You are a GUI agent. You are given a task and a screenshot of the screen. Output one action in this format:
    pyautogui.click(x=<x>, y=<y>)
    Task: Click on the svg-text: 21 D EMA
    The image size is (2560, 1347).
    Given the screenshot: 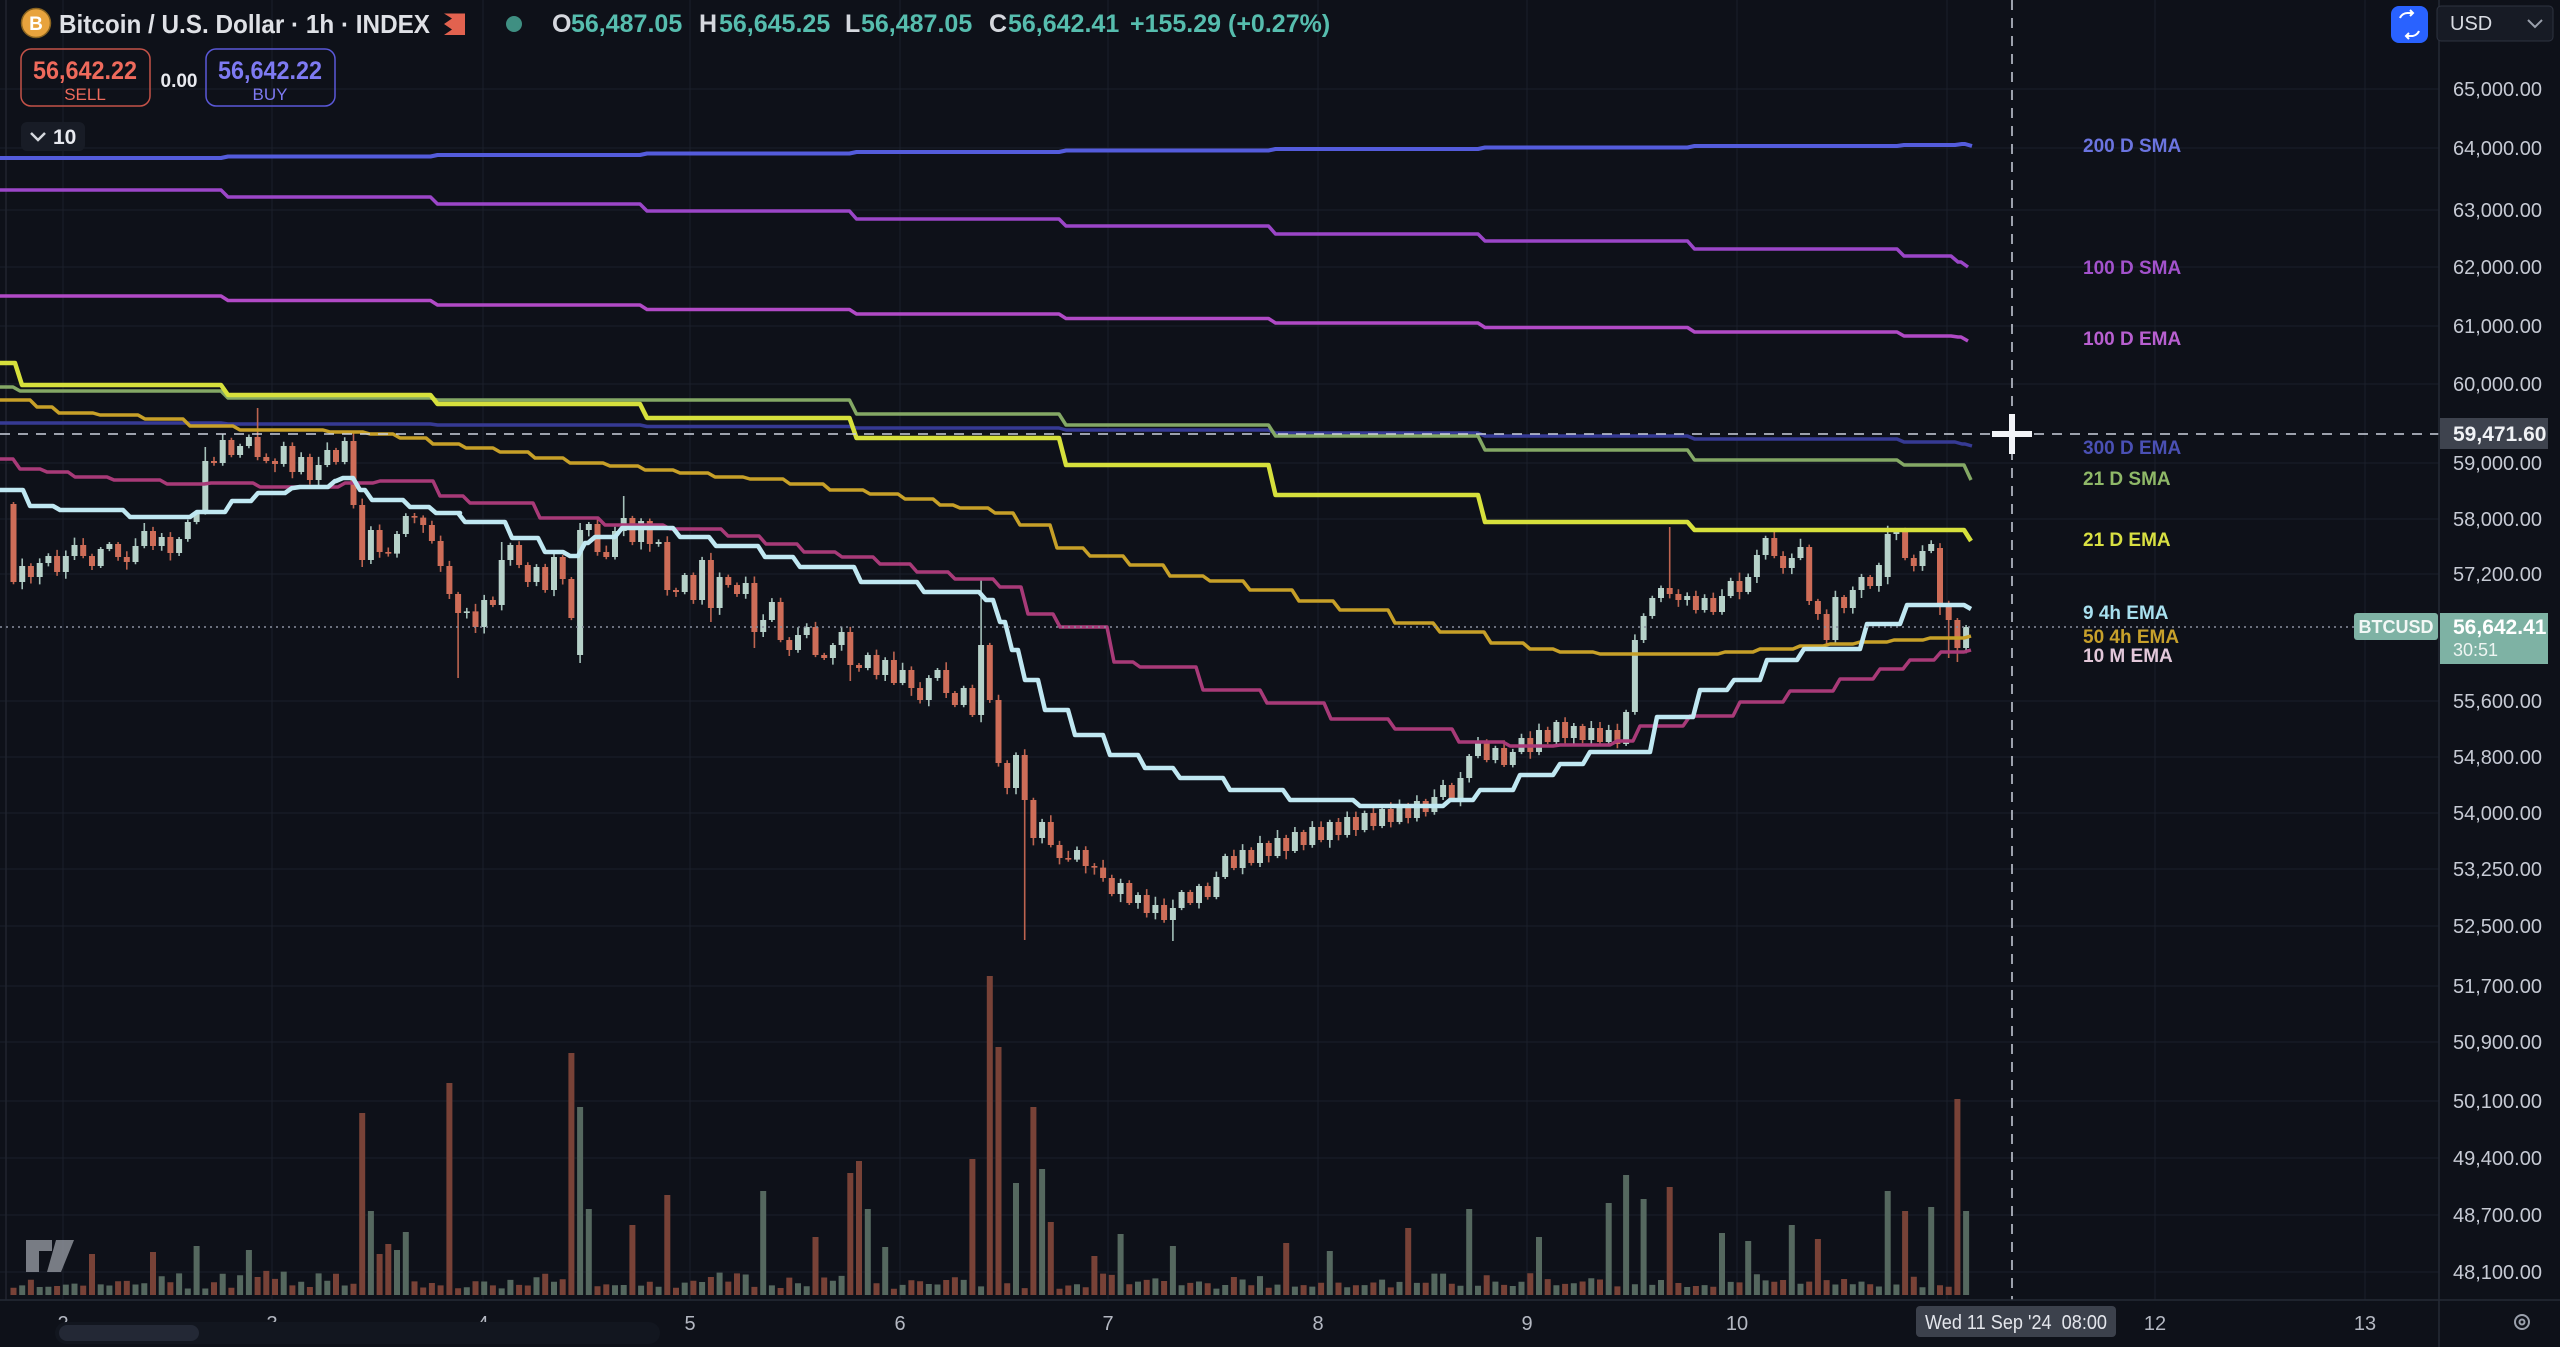 What is the action you would take?
    pyautogui.click(x=2127, y=540)
    